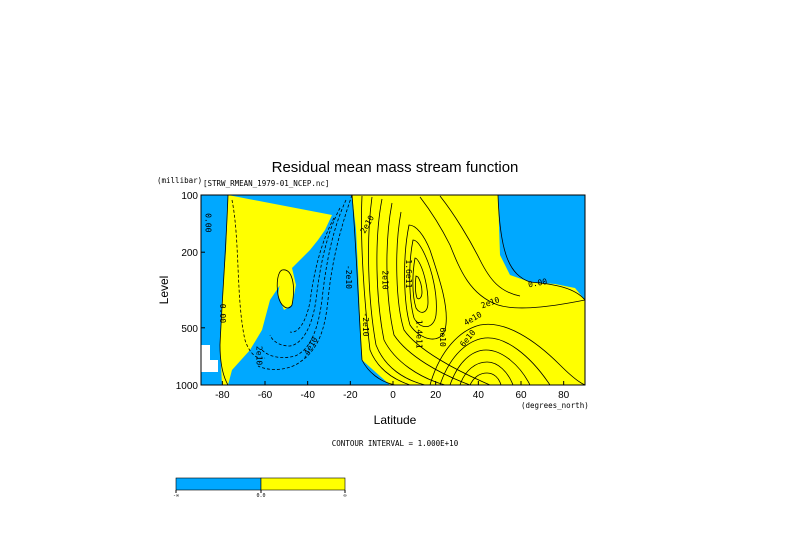  What do you see at coordinates (393, 395) in the screenshot?
I see `x-tick-label: 0` at bounding box center [393, 395].